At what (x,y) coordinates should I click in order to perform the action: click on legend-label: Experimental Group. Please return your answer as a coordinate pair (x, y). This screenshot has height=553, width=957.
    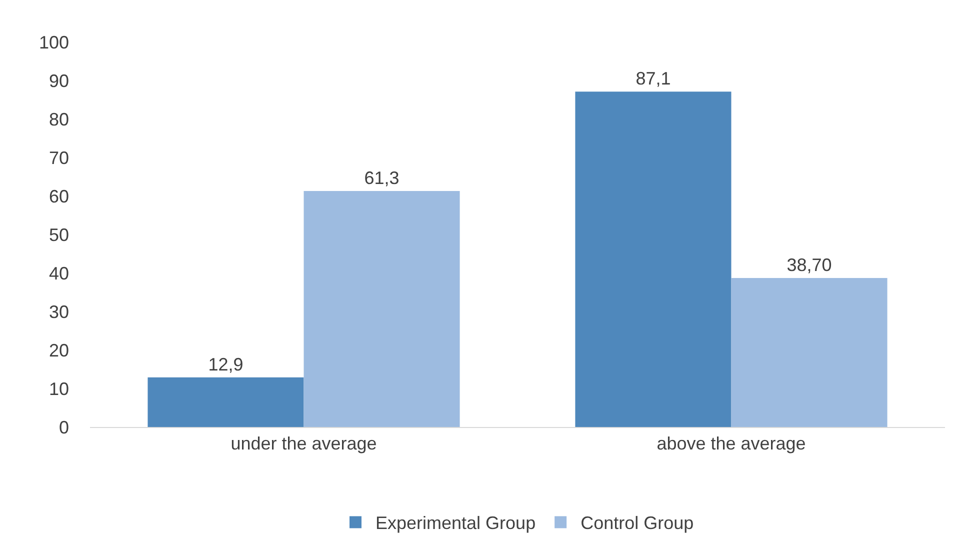
    Looking at the image, I should click on (456, 523).